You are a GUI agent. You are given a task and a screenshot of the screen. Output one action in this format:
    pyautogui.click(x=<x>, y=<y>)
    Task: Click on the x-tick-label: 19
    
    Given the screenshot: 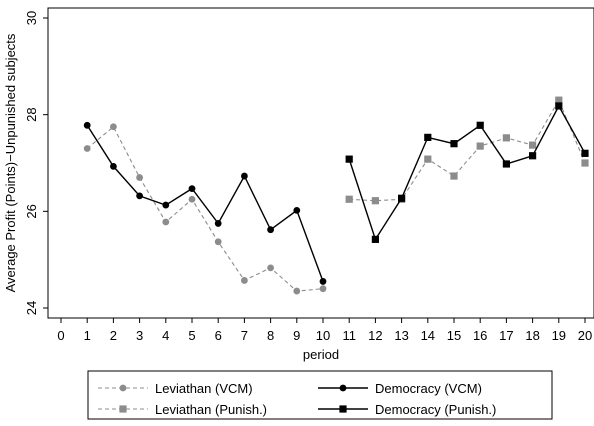 What is the action you would take?
    pyautogui.click(x=559, y=335)
    